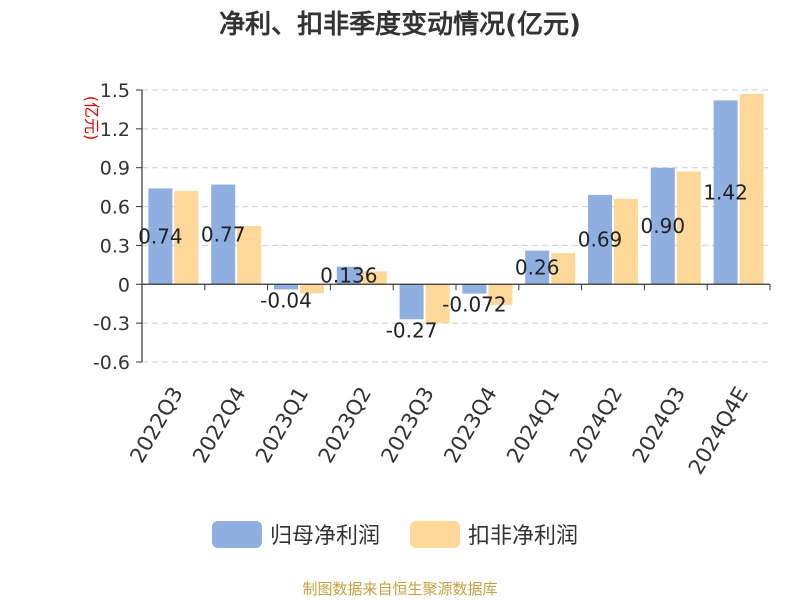 The image size is (800, 600). Describe the element at coordinates (115, 246) in the screenshot. I see `y-tick-label: 0.3` at that location.